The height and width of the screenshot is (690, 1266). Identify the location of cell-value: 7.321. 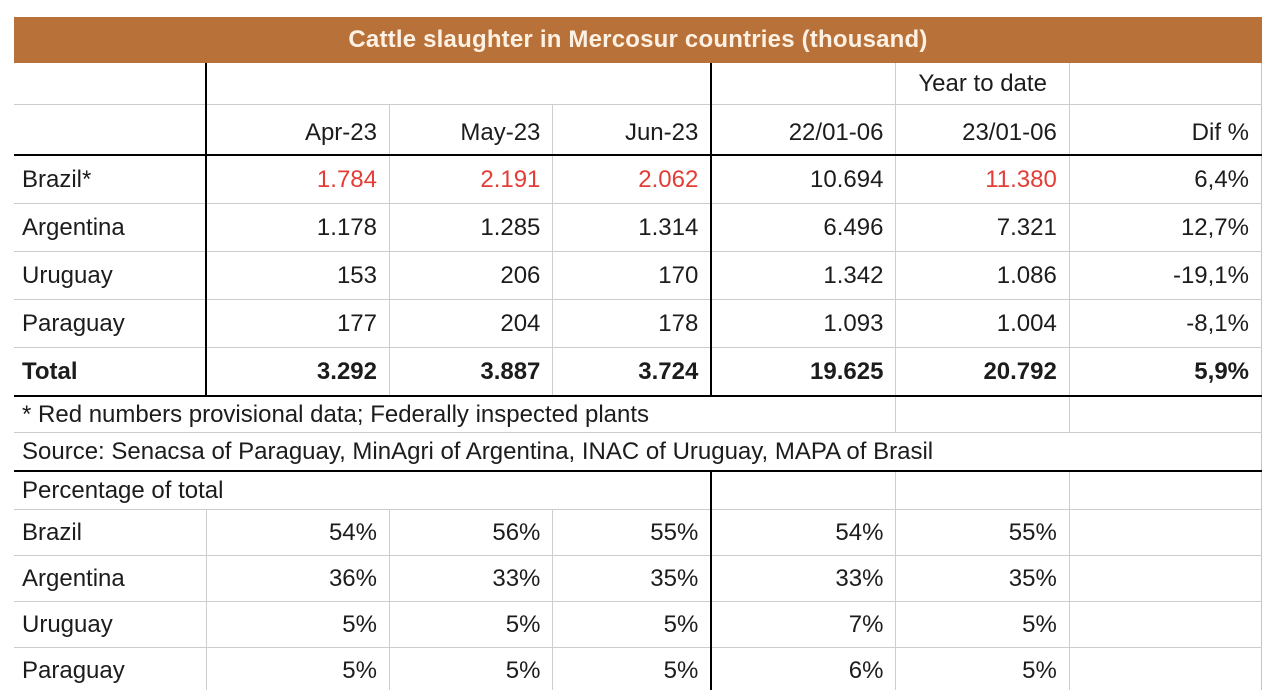
(982, 227).